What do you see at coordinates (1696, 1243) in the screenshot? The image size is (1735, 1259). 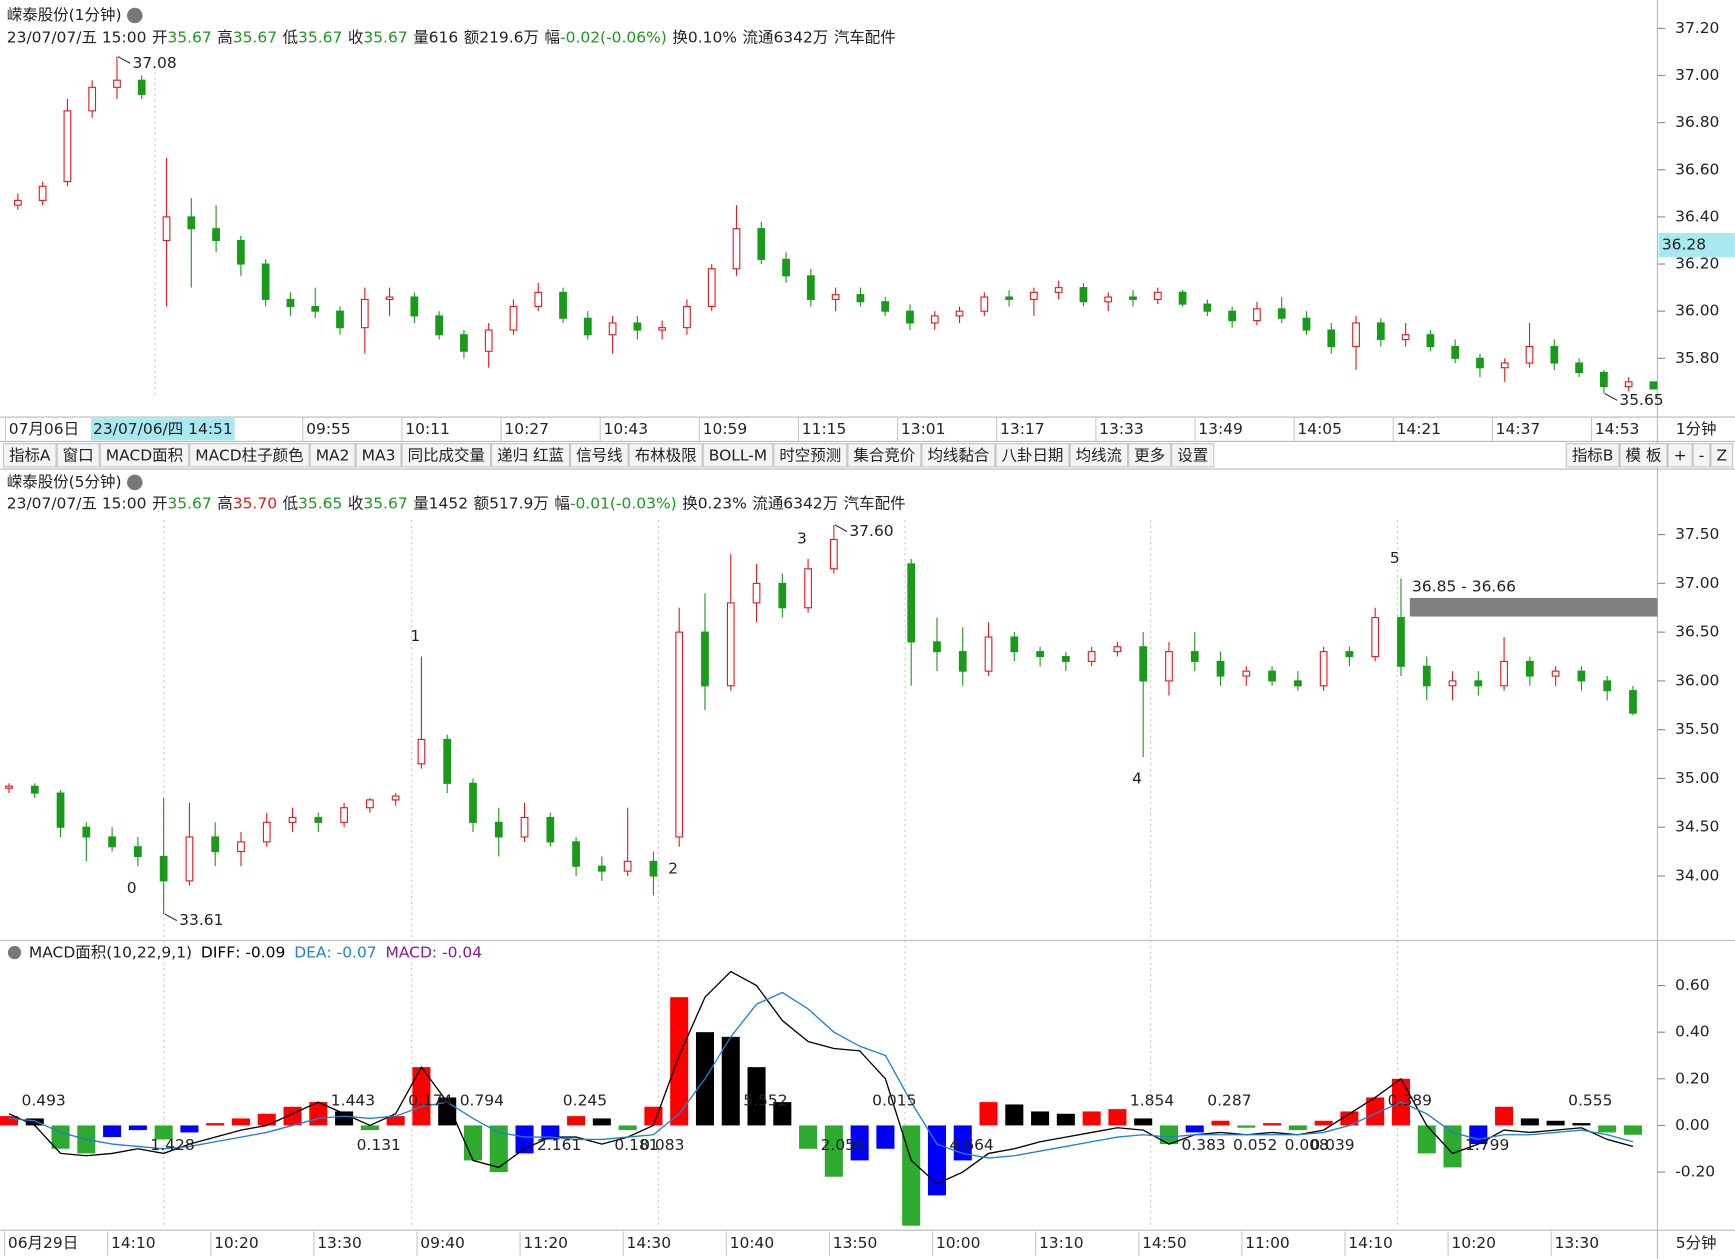 I see `period-label: 5分钟` at bounding box center [1696, 1243].